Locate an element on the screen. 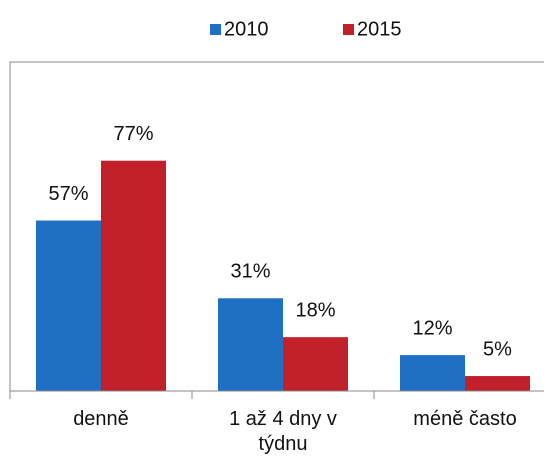 This screenshot has height=463, width=544. legend-label: 2015 is located at coordinates (379, 29).